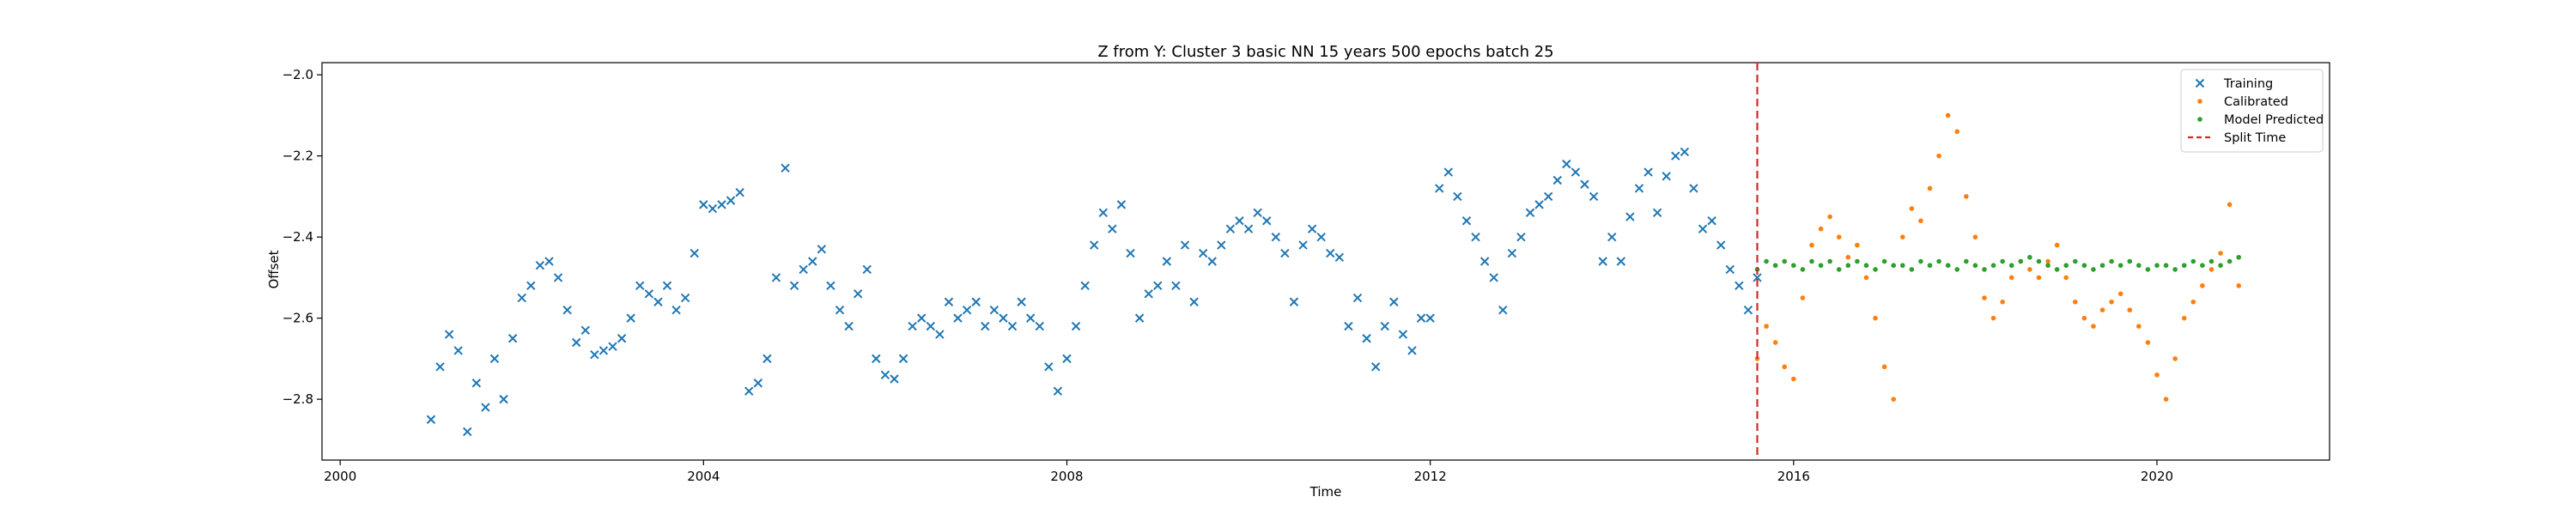 The height and width of the screenshot is (515, 2576). I want to click on y-tick-label: −2.0, so click(298, 74).